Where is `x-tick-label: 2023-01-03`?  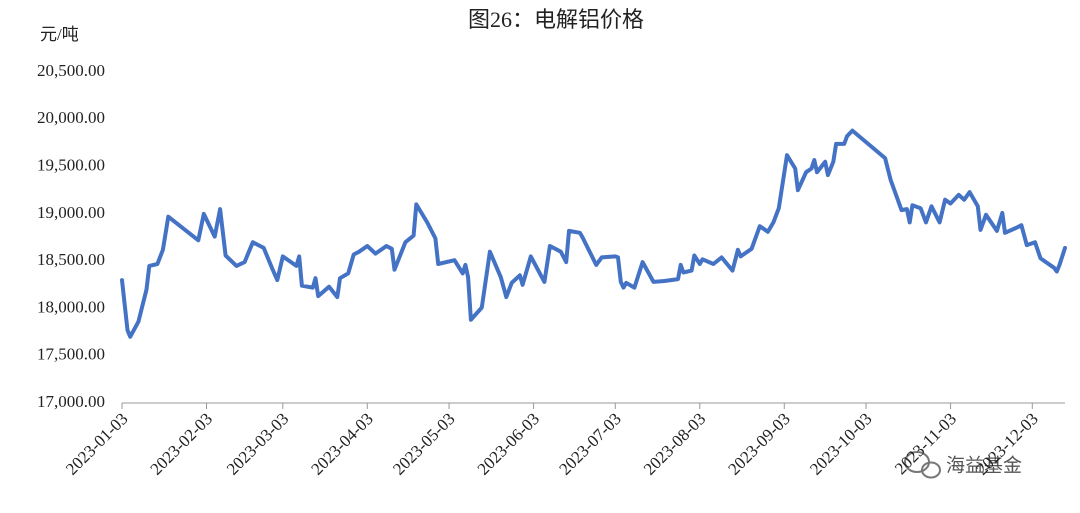 x-tick-label: 2023-01-03 is located at coordinates (97, 444).